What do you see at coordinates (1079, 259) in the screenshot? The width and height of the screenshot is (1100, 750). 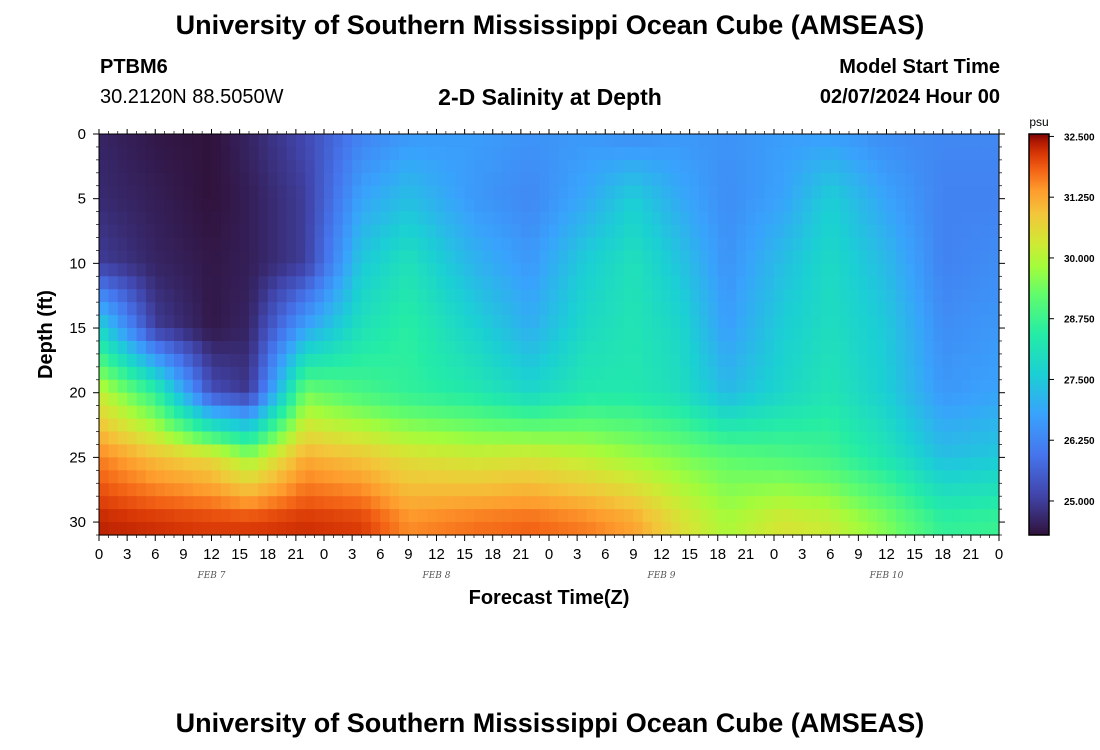 I see `colorbar-tick-label: 30.000` at bounding box center [1079, 259].